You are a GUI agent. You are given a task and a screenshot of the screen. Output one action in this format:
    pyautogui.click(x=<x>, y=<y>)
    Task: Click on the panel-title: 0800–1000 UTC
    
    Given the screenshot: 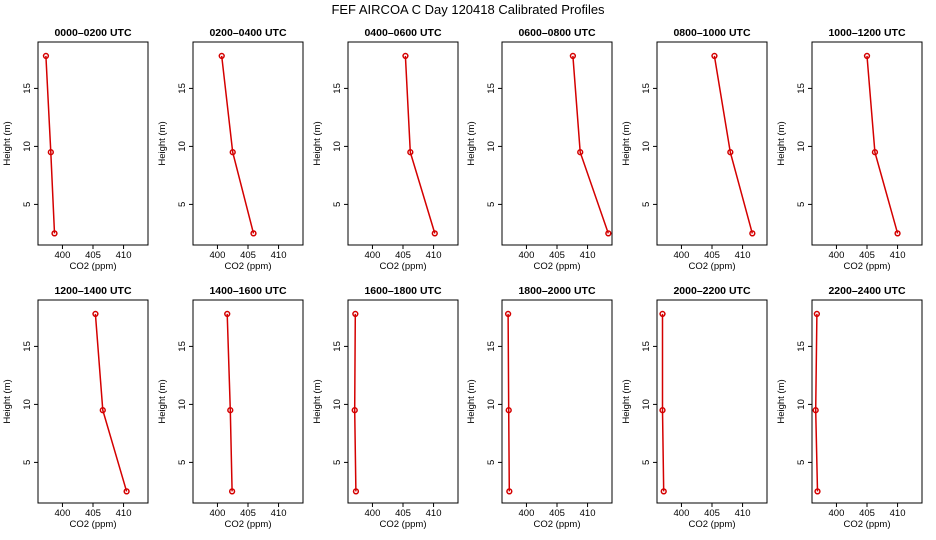 What is the action you would take?
    pyautogui.click(x=711, y=33)
    